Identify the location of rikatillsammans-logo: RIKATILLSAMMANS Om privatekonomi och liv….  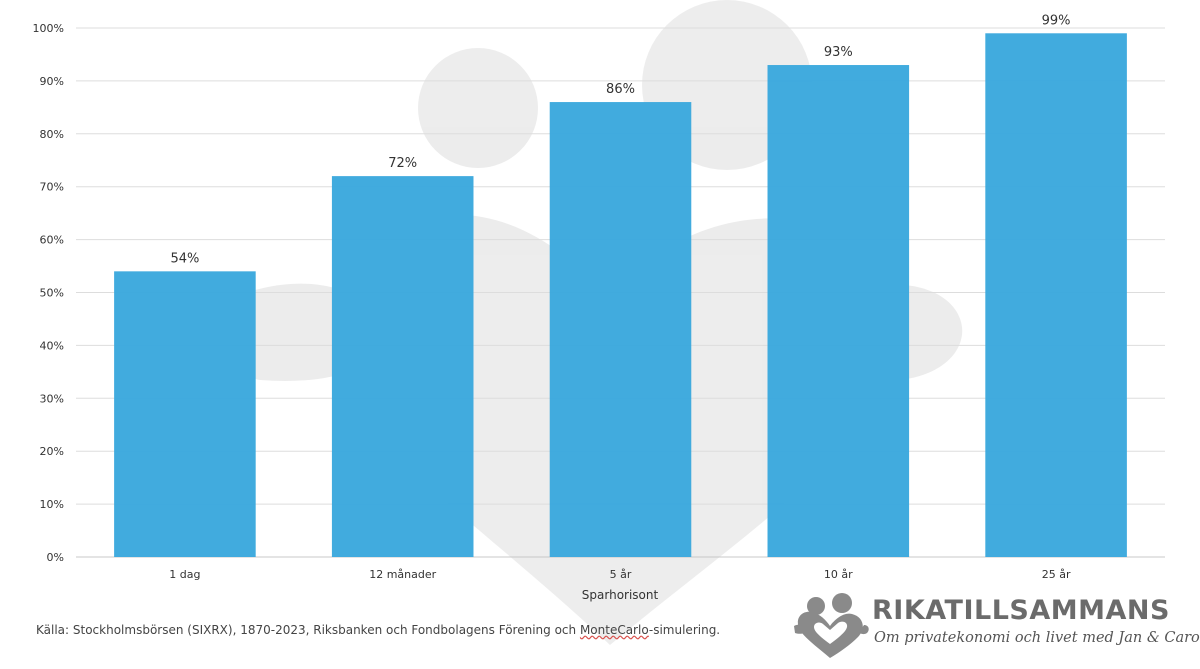
(996, 627).